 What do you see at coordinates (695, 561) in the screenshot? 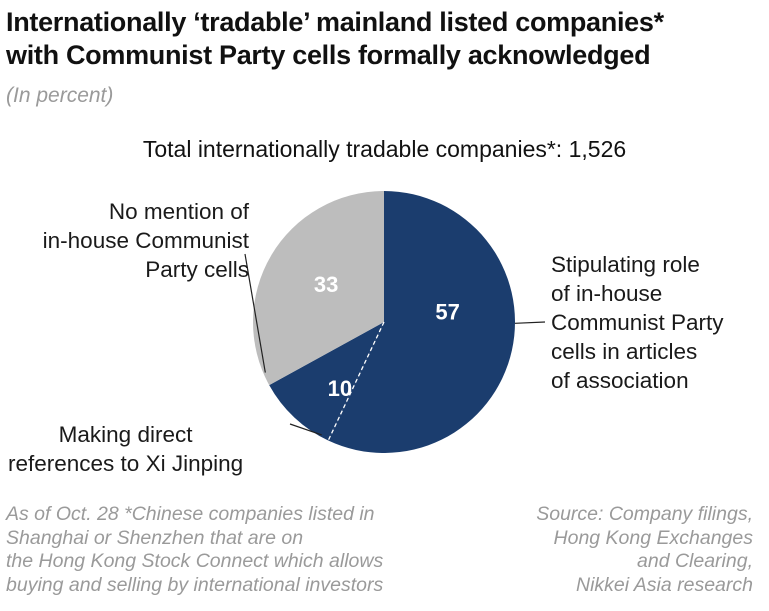
I see `source-line: and Clearing,` at bounding box center [695, 561].